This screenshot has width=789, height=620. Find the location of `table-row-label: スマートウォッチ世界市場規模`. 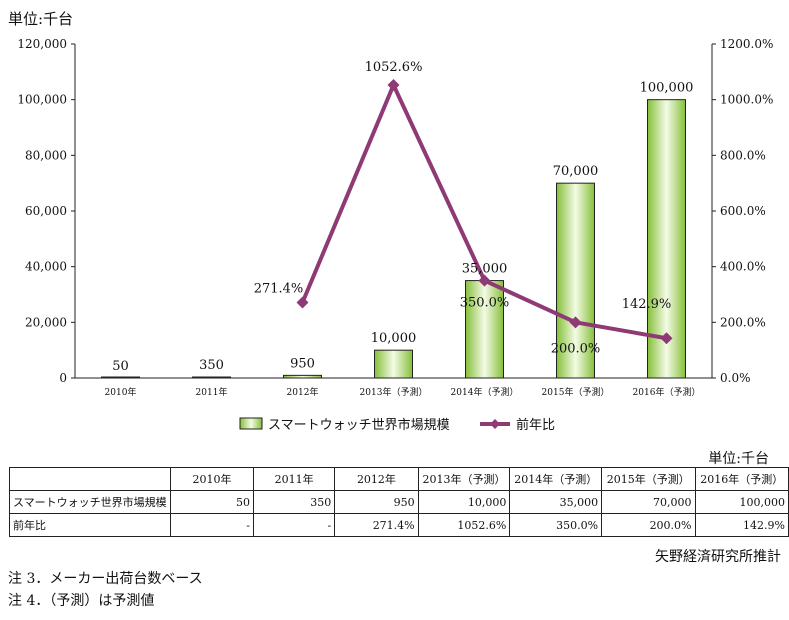

table-row-label: スマートウォッチ世界市場規模 is located at coordinates (90, 502).